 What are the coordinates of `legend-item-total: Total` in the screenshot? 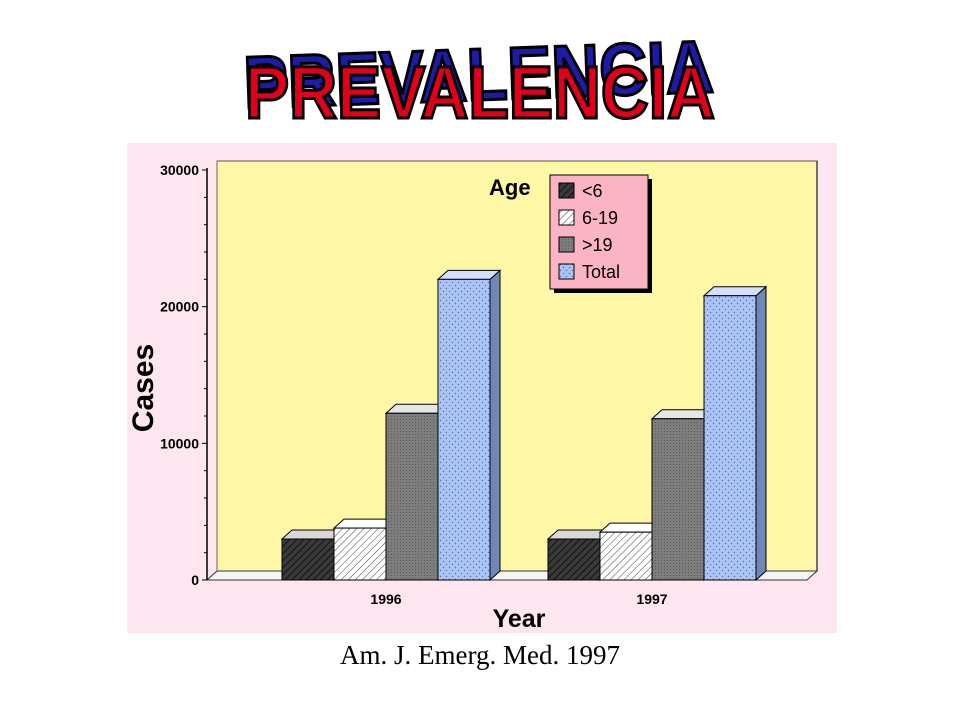 It's located at (589, 272).